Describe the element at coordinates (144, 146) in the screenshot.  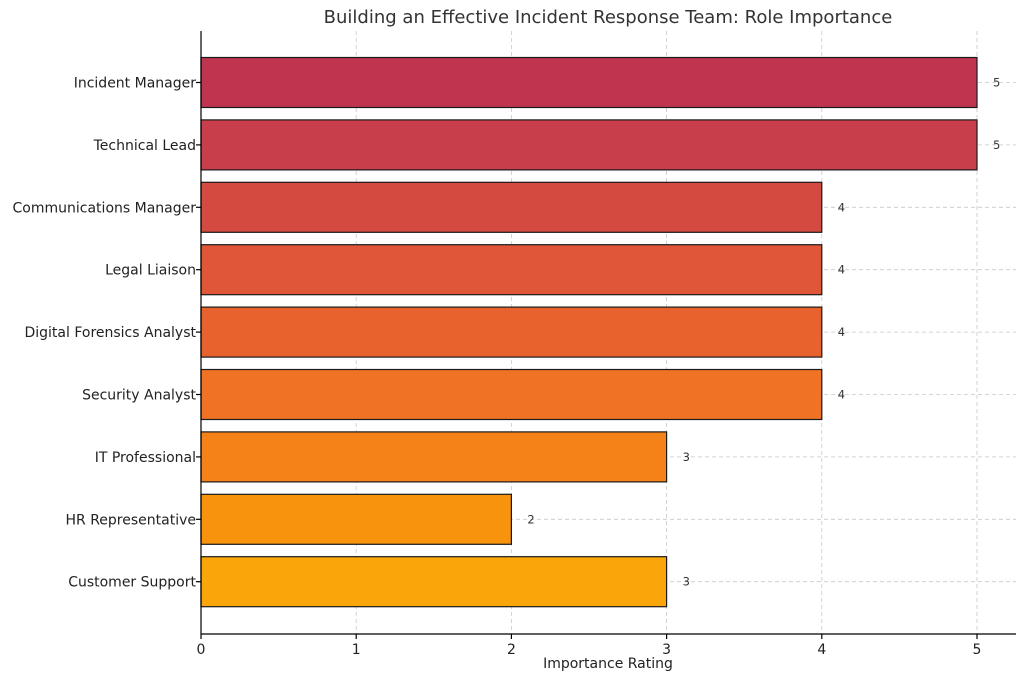
I see `y-tick-label: Technical Lead` at that location.